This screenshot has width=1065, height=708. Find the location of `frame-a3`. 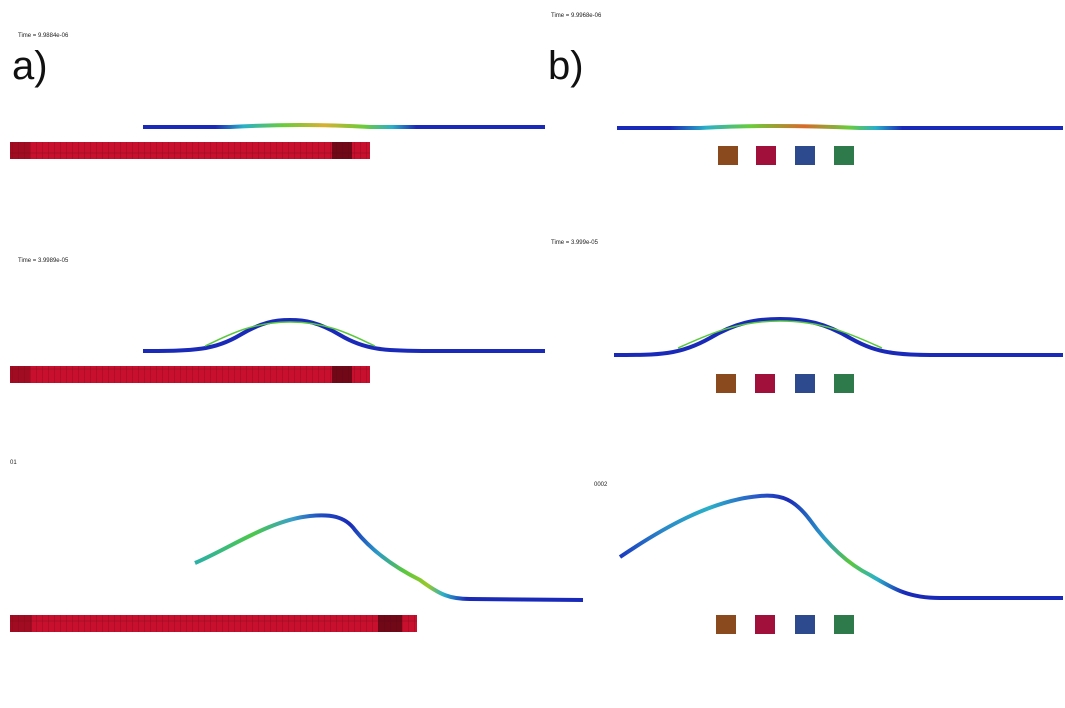

frame-a3 is located at coordinates (297, 572).